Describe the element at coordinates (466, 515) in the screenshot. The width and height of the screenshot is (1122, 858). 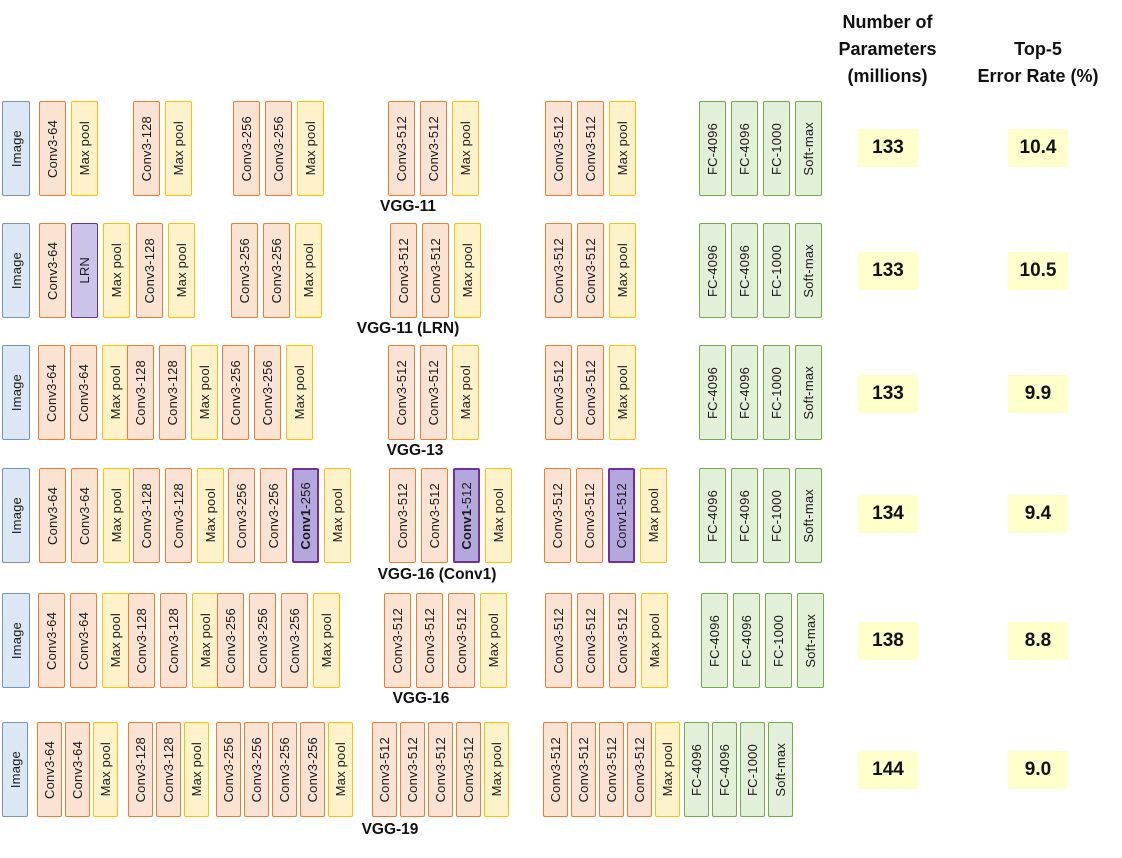
I see `layer-label: Conv1-512` at that location.